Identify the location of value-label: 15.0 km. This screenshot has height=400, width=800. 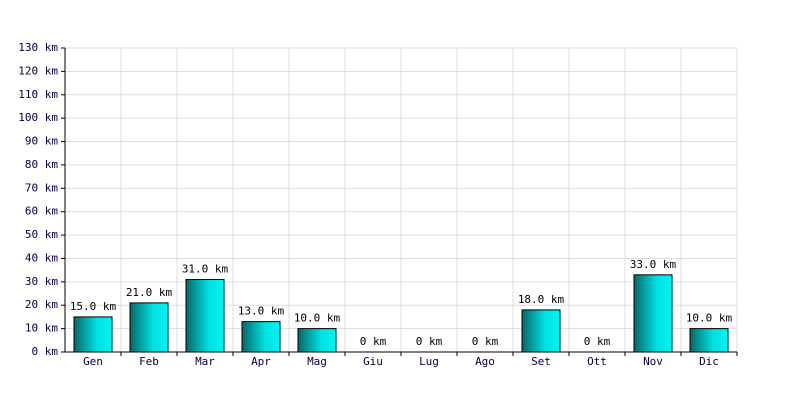
(93, 306).